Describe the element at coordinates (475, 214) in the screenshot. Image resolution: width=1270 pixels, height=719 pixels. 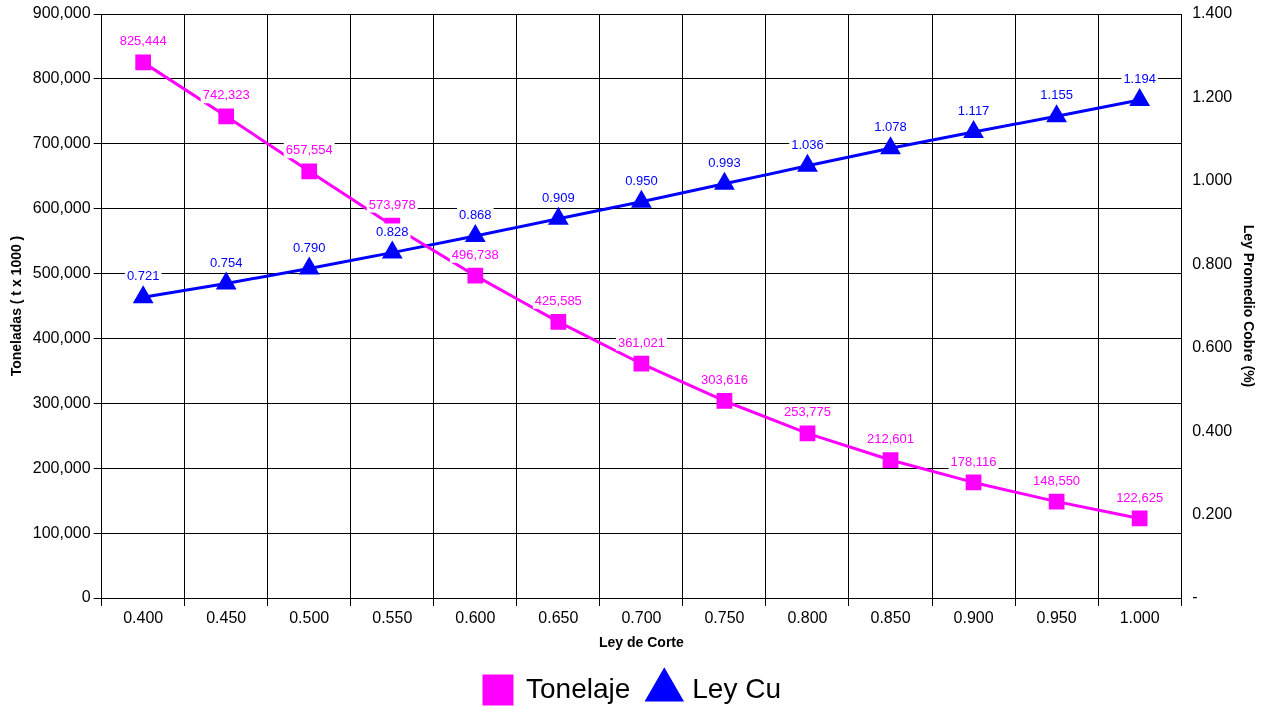
I see `data-label: 0.868` at that location.